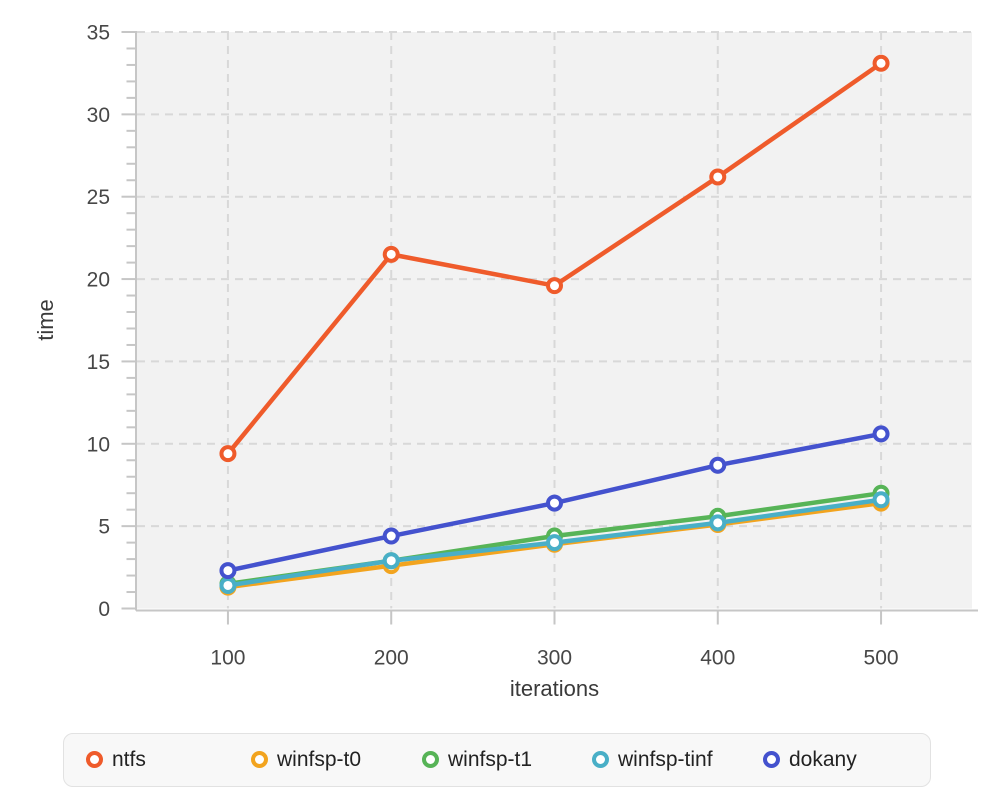 The height and width of the screenshot is (800, 1000). I want to click on winfsp-tinf-marker-icon, so click(600, 759).